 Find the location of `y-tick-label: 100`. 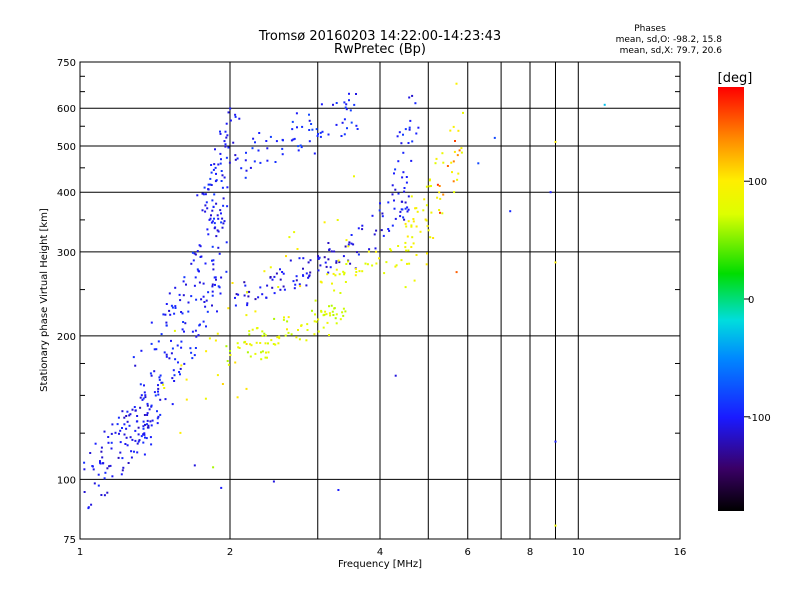

y-tick-label: 100 is located at coordinates (66, 480).